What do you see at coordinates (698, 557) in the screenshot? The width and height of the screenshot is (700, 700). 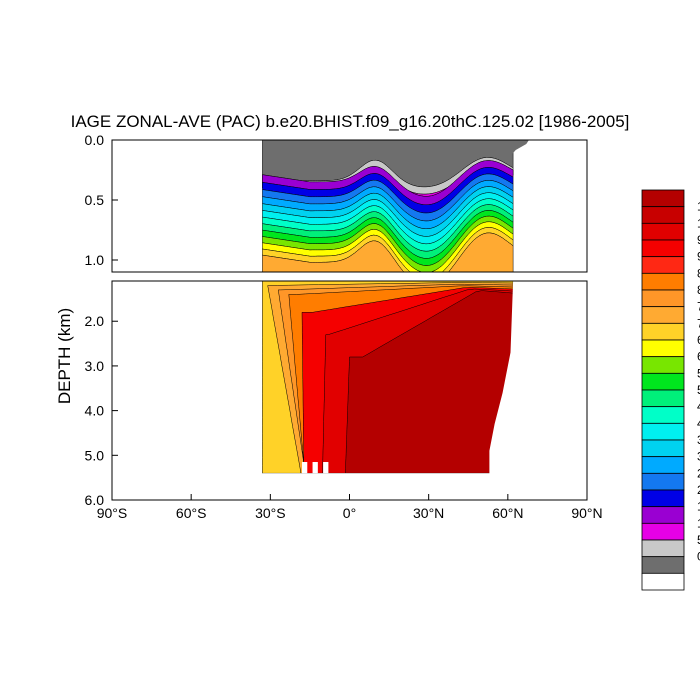 I see `colorbar-label: 0` at bounding box center [698, 557].